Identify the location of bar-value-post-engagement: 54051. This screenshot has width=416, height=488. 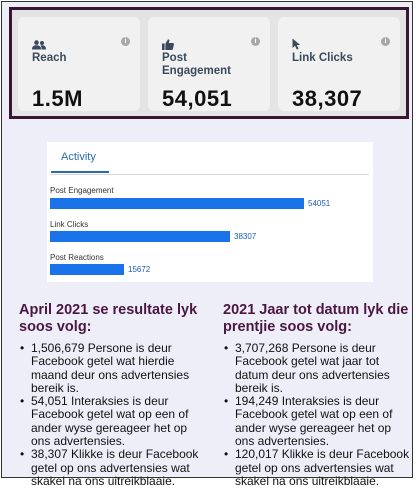
(319, 203).